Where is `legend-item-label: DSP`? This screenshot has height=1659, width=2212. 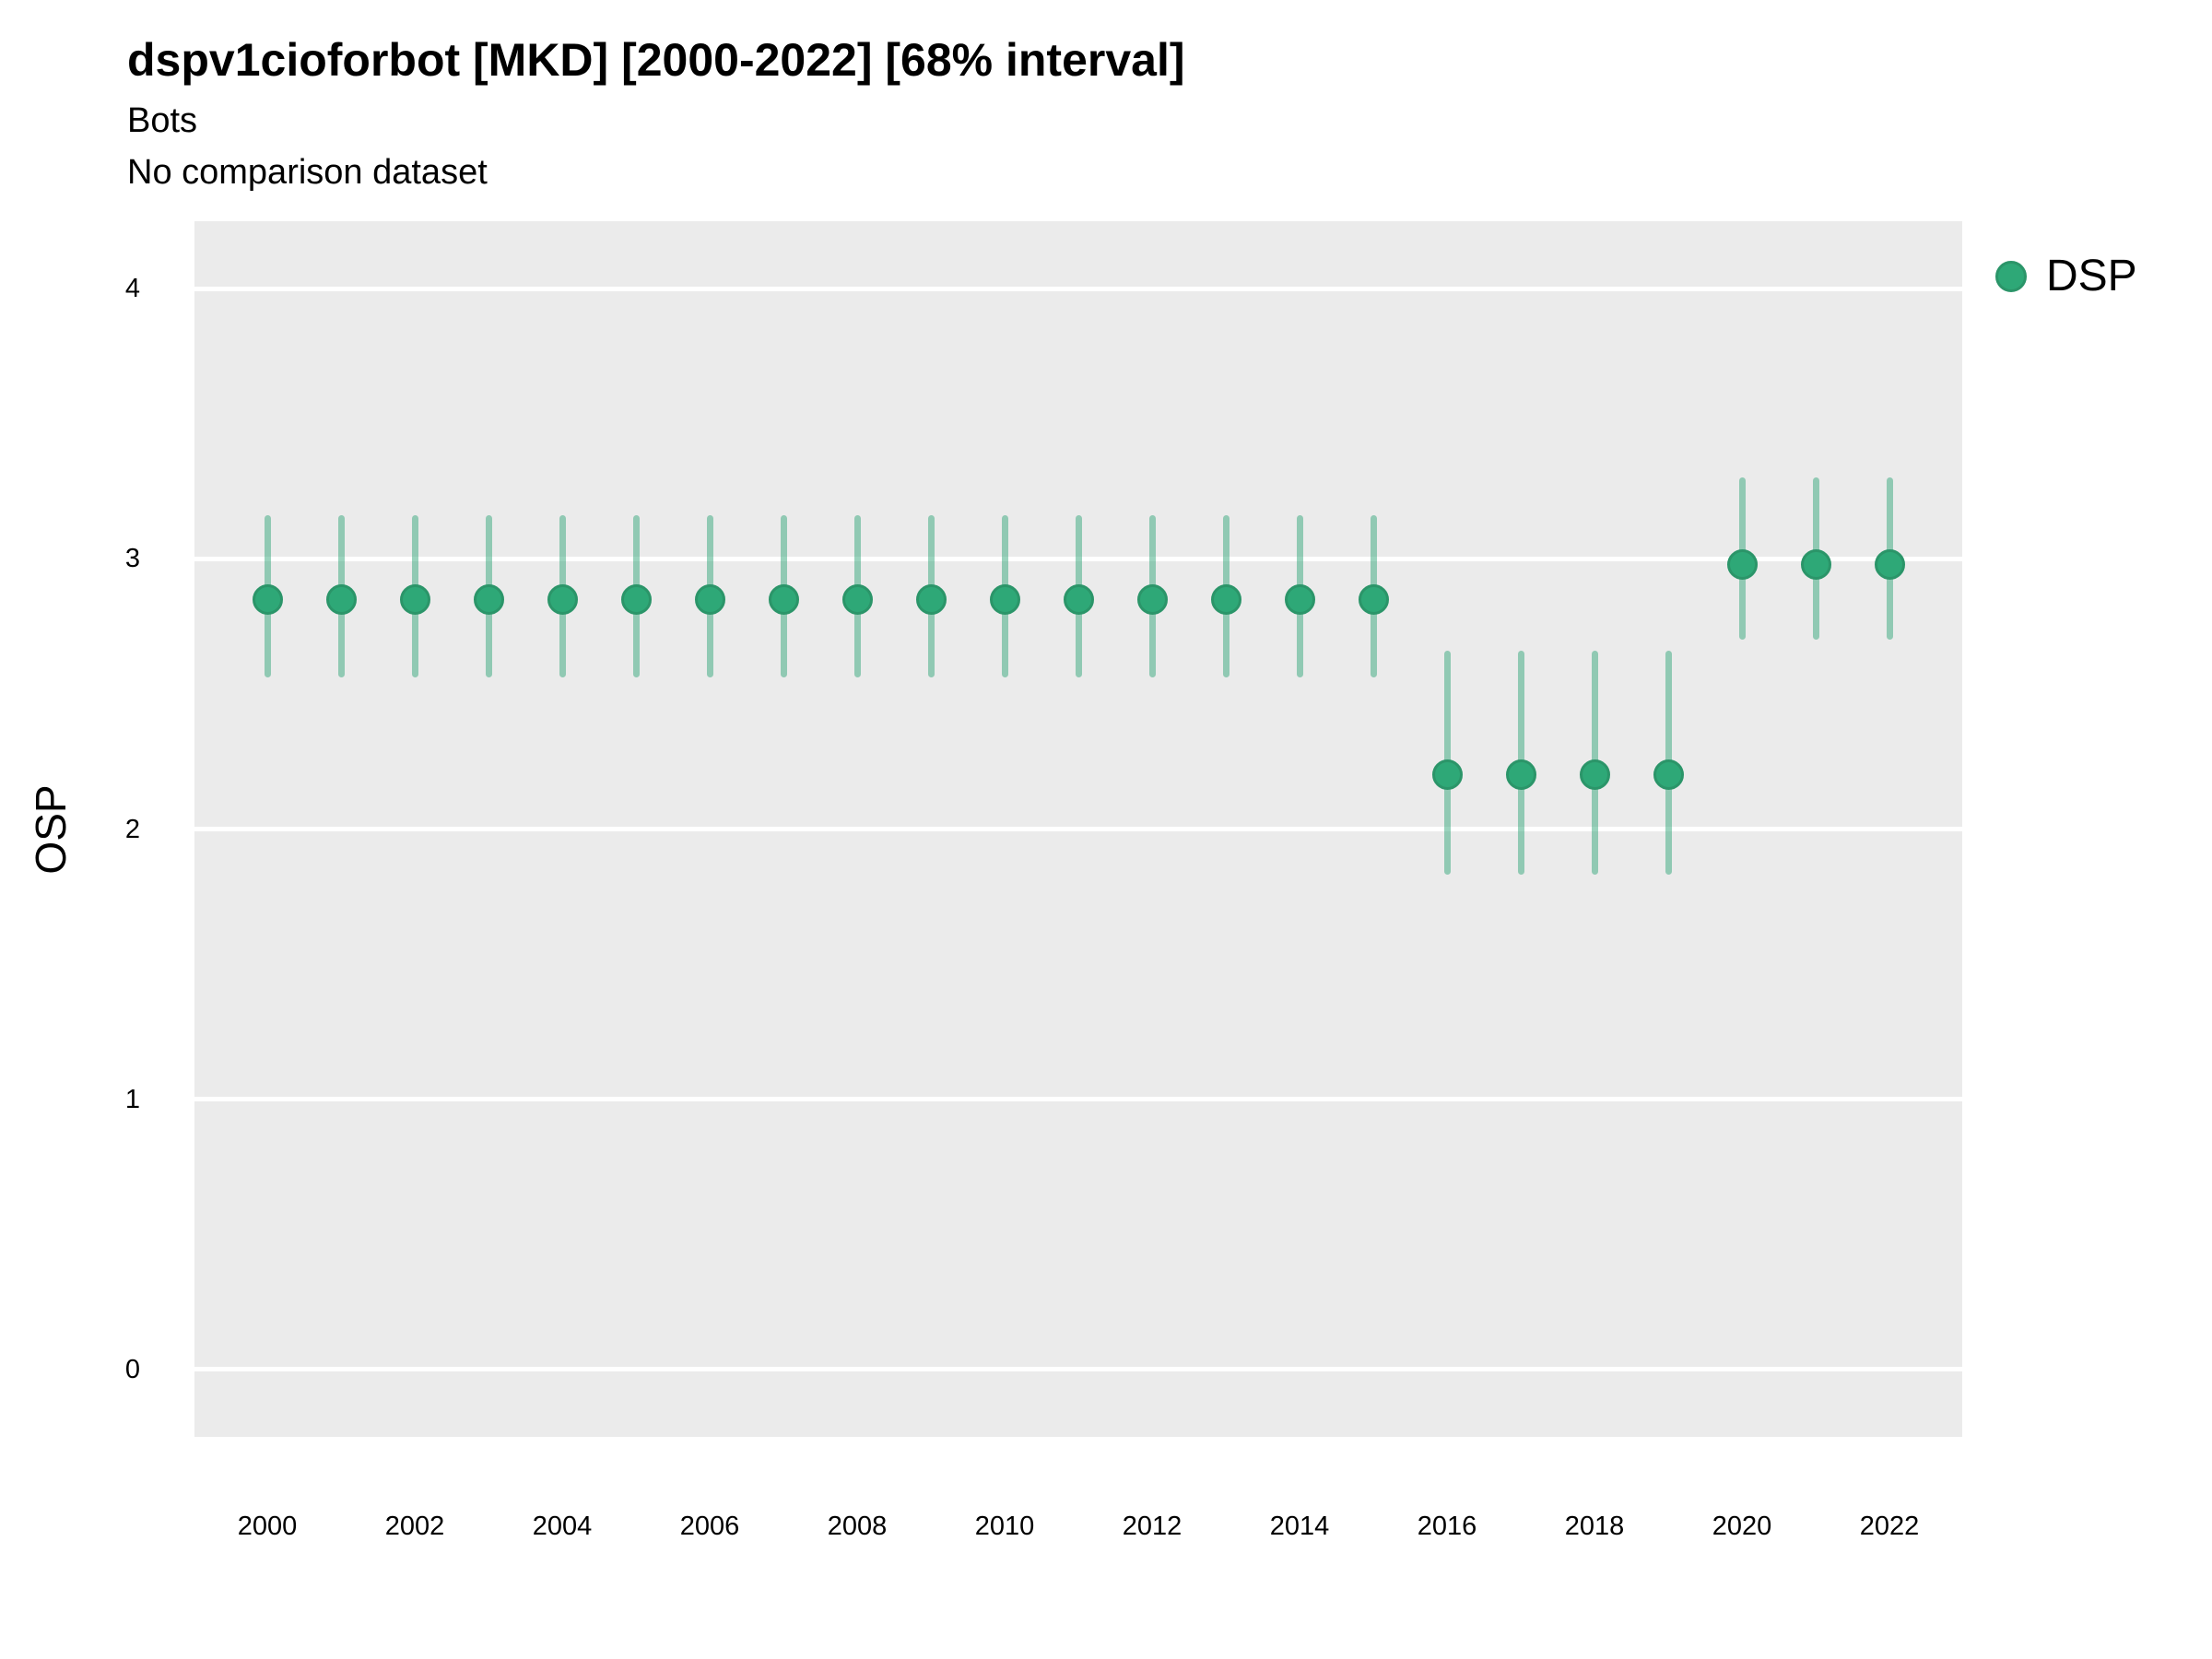
legend-item-label: DSP is located at coordinates (2091, 276).